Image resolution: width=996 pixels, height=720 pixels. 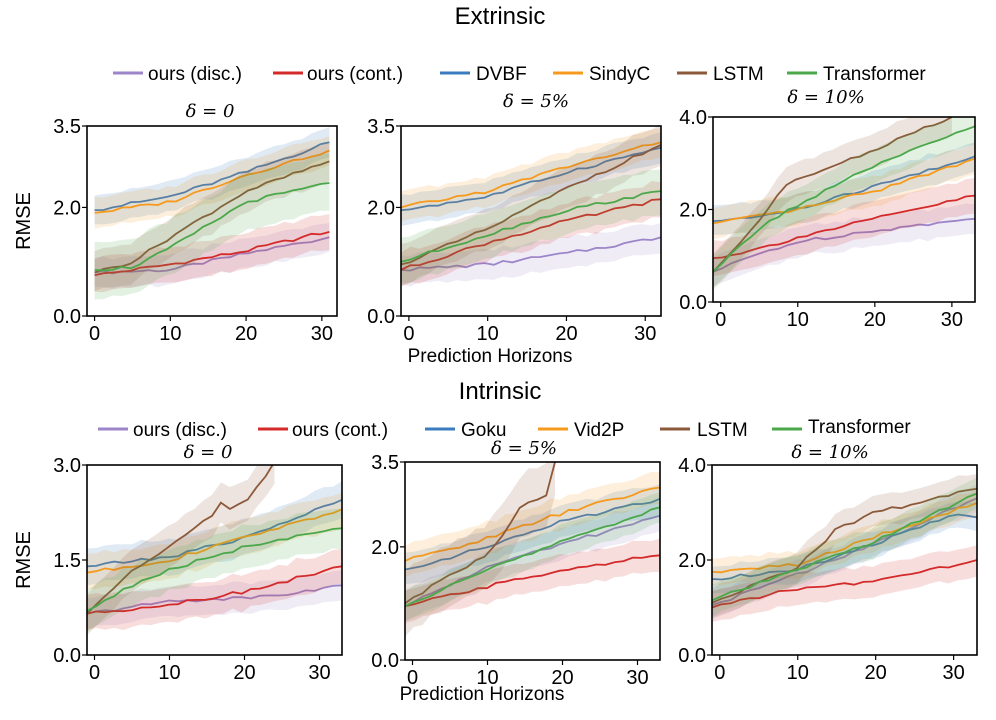 I want to click on panel-intrinsic-delta-0: 0 10 20 30 0.0 1.5 3.0 δ = 0 RMSE, so click(x=178, y=563).